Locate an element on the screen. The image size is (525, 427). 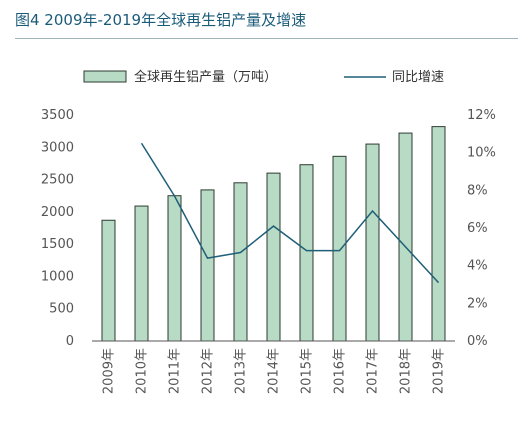
y-right-tick-label: 0% is located at coordinates (477, 341).